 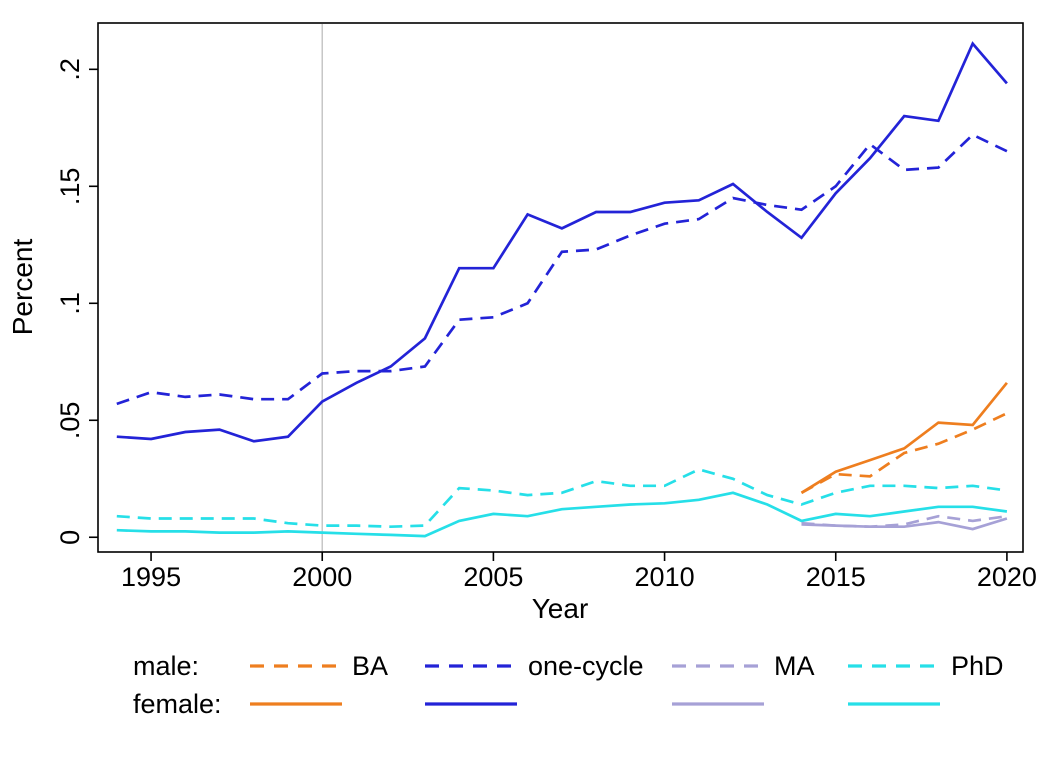 What do you see at coordinates (166, 666) in the screenshot?
I see `legend-row-male-label: male:` at bounding box center [166, 666].